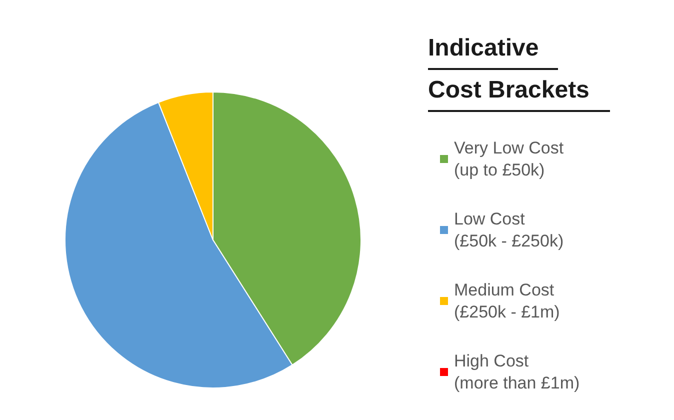 This screenshot has height=420, width=674. I want to click on legend-title: Indicative Cost Brackets, so click(509, 69).